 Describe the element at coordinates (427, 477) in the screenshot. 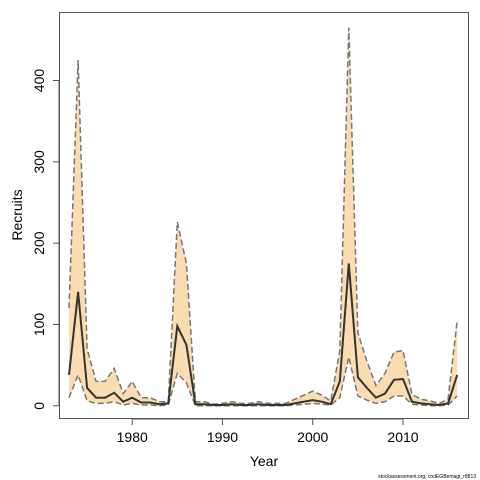

I see `footer-note: stockassessment.org, codEGBemagt_r8813` at that location.